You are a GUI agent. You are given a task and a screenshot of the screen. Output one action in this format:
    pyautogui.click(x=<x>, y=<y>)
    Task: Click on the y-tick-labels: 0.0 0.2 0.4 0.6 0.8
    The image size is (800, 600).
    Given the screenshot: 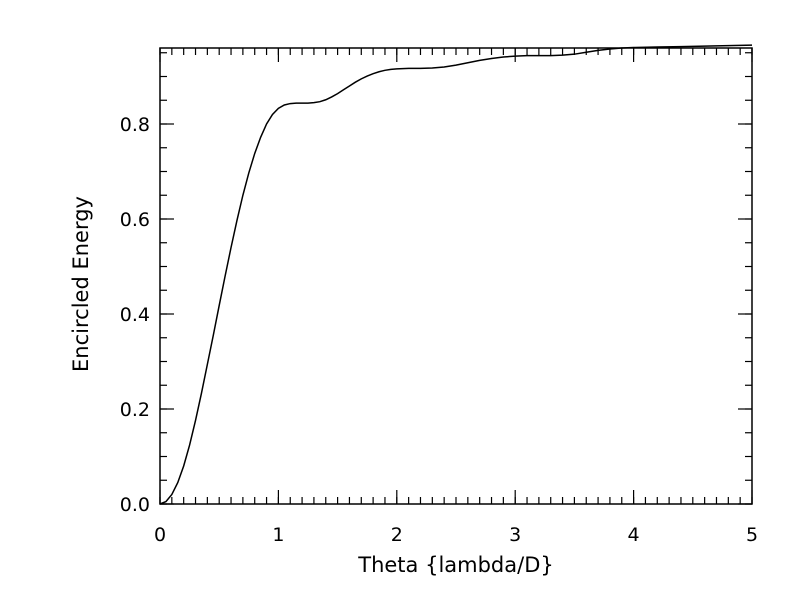 What is the action you would take?
    pyautogui.click(x=135, y=315)
    